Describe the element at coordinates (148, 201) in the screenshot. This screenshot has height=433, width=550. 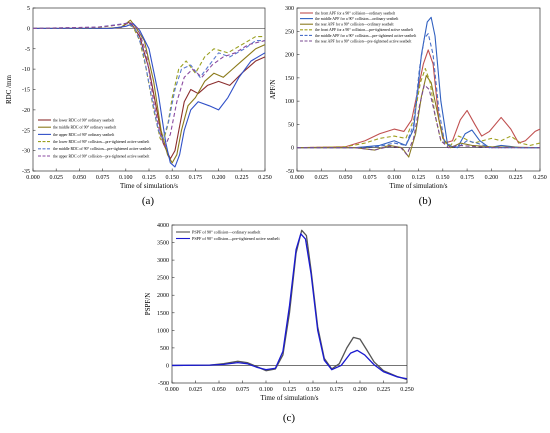
I see `panel-label: (a)` at that location.